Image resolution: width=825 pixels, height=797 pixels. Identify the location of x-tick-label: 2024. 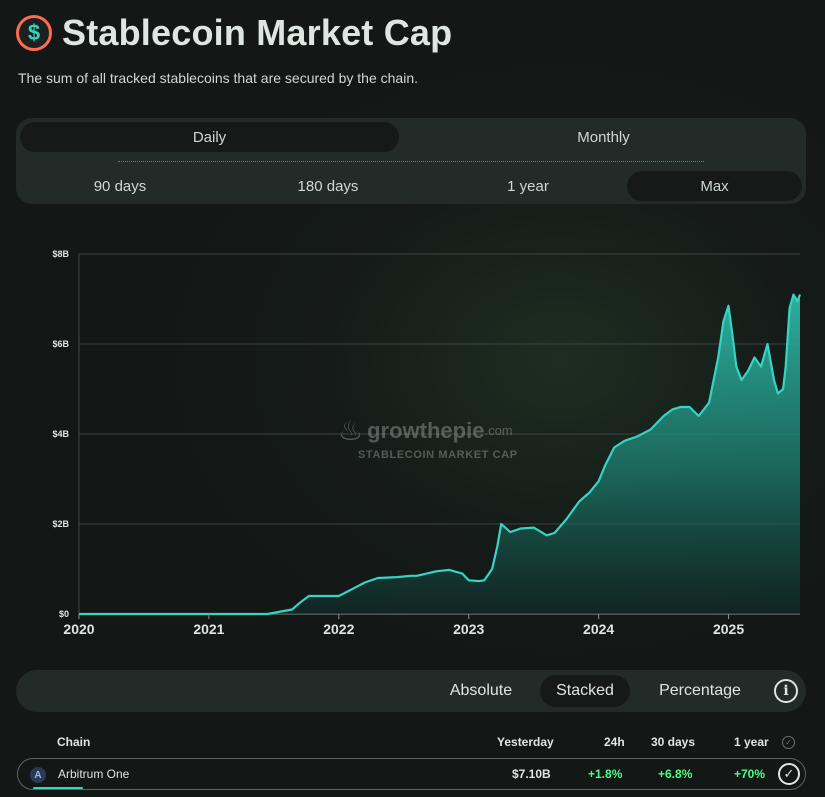
(598, 629).